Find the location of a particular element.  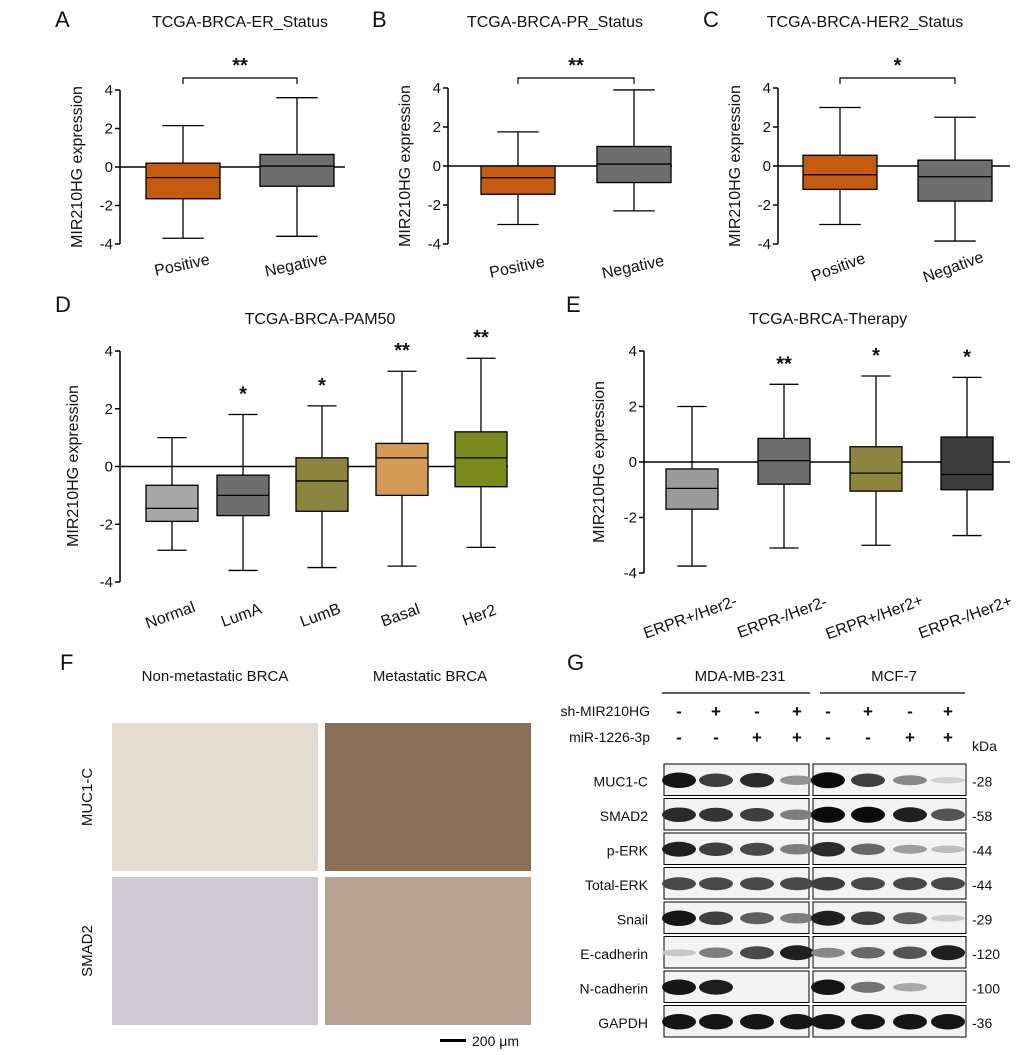

row-label-smad2: SMAD2 is located at coordinates (87, 951).